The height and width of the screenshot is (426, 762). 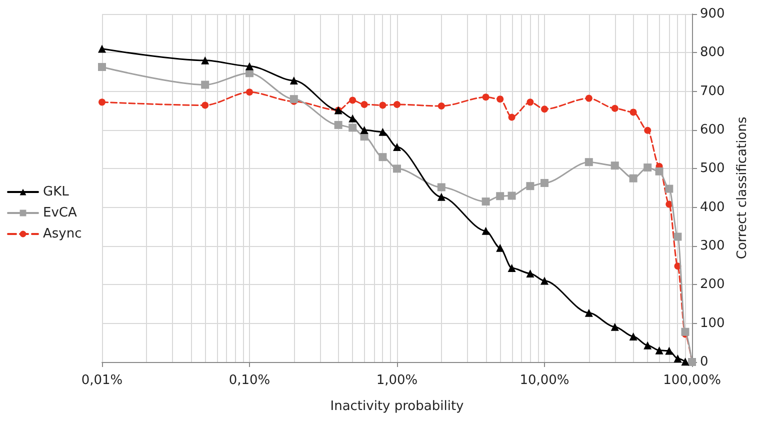 I want to click on y-tick-label: 200, so click(x=712, y=284).